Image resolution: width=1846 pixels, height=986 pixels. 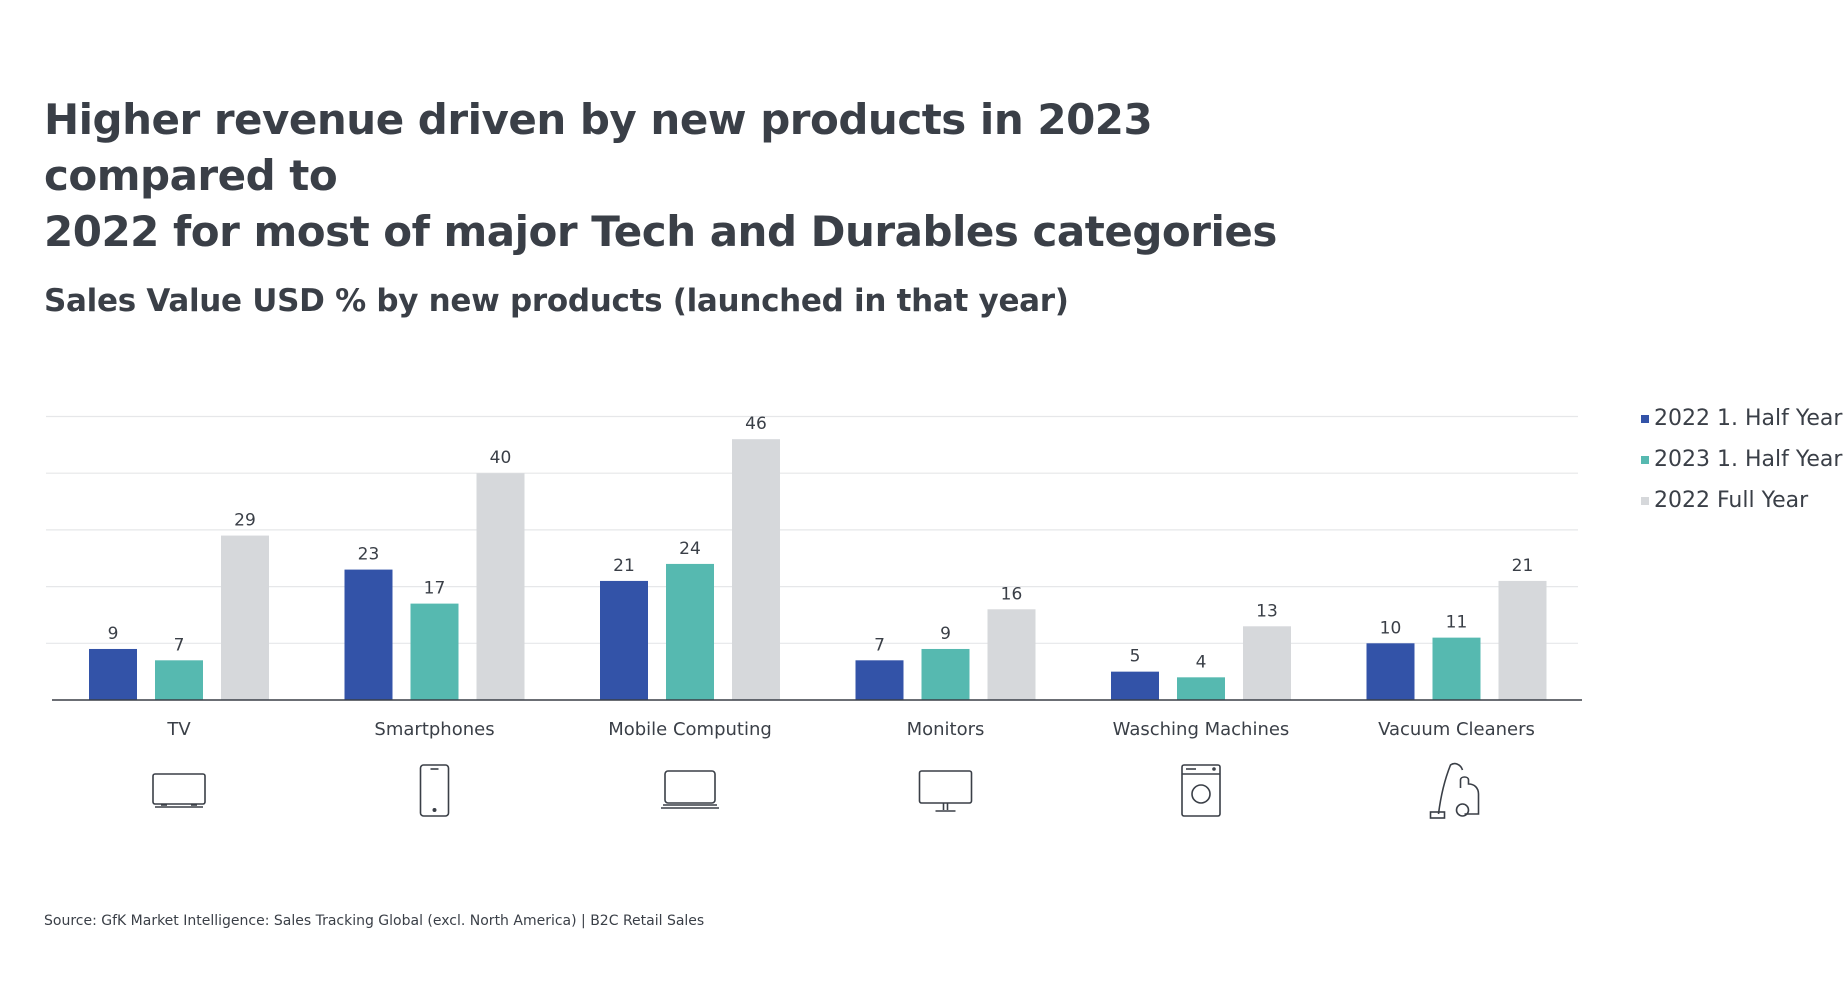 What do you see at coordinates (1748, 418) in the screenshot?
I see `legend-label: 2022 1. Half Year` at bounding box center [1748, 418].